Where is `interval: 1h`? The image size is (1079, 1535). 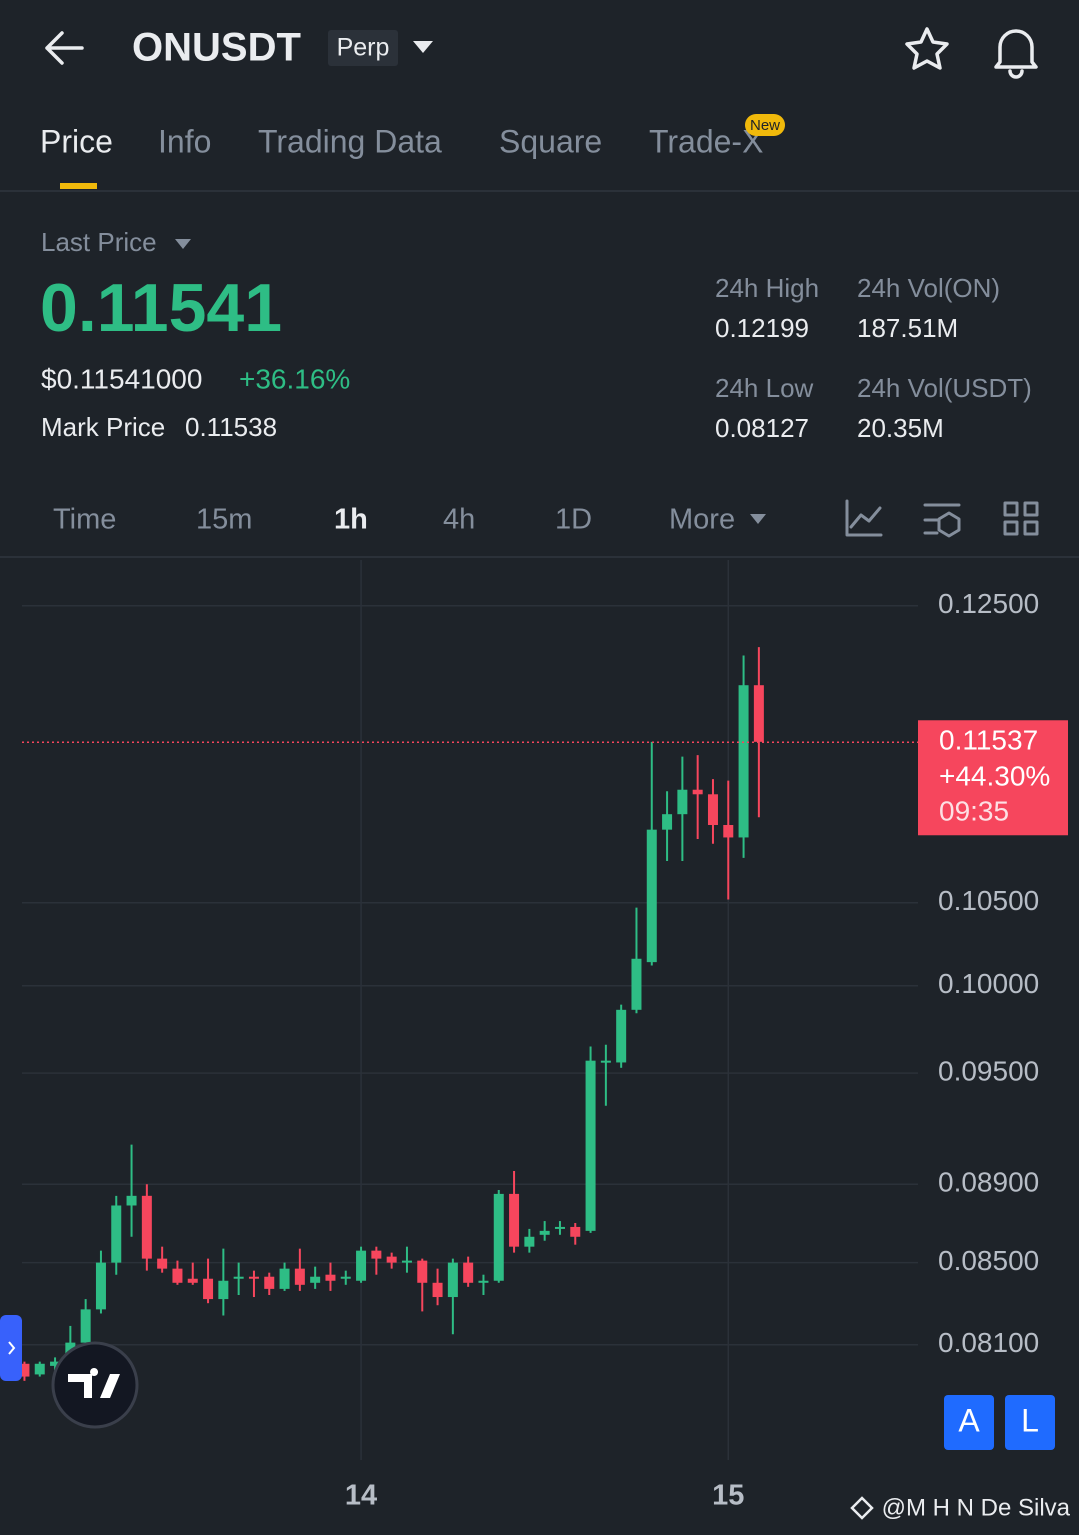
interval: 1h is located at coordinates (351, 520).